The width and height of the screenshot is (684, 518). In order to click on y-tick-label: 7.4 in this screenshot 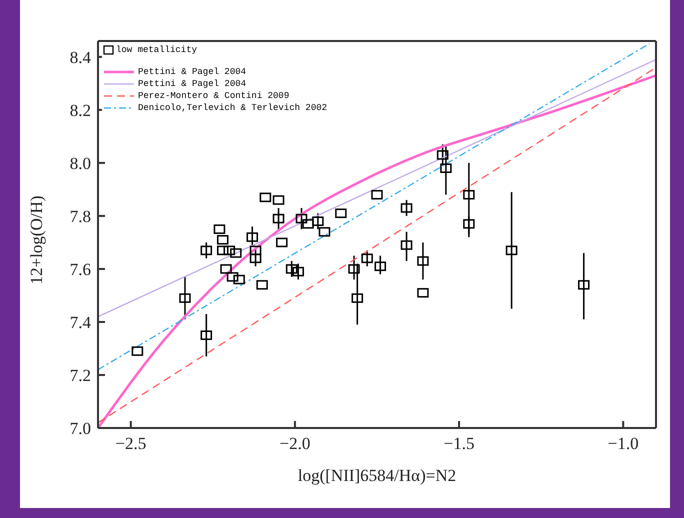, I will do `click(81, 322)`.